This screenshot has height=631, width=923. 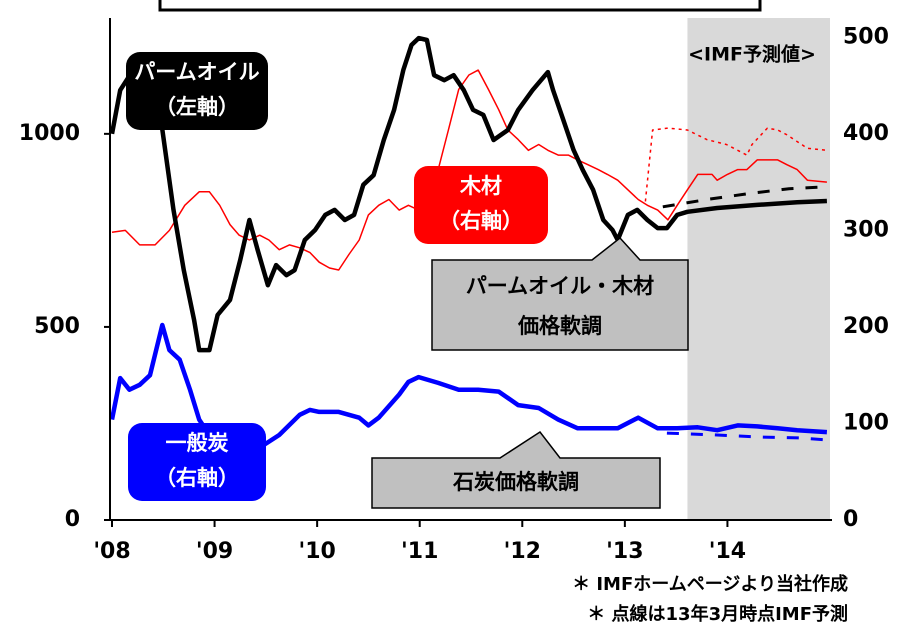 I want to click on callout-palm: 価格軟調, so click(x=559, y=326).